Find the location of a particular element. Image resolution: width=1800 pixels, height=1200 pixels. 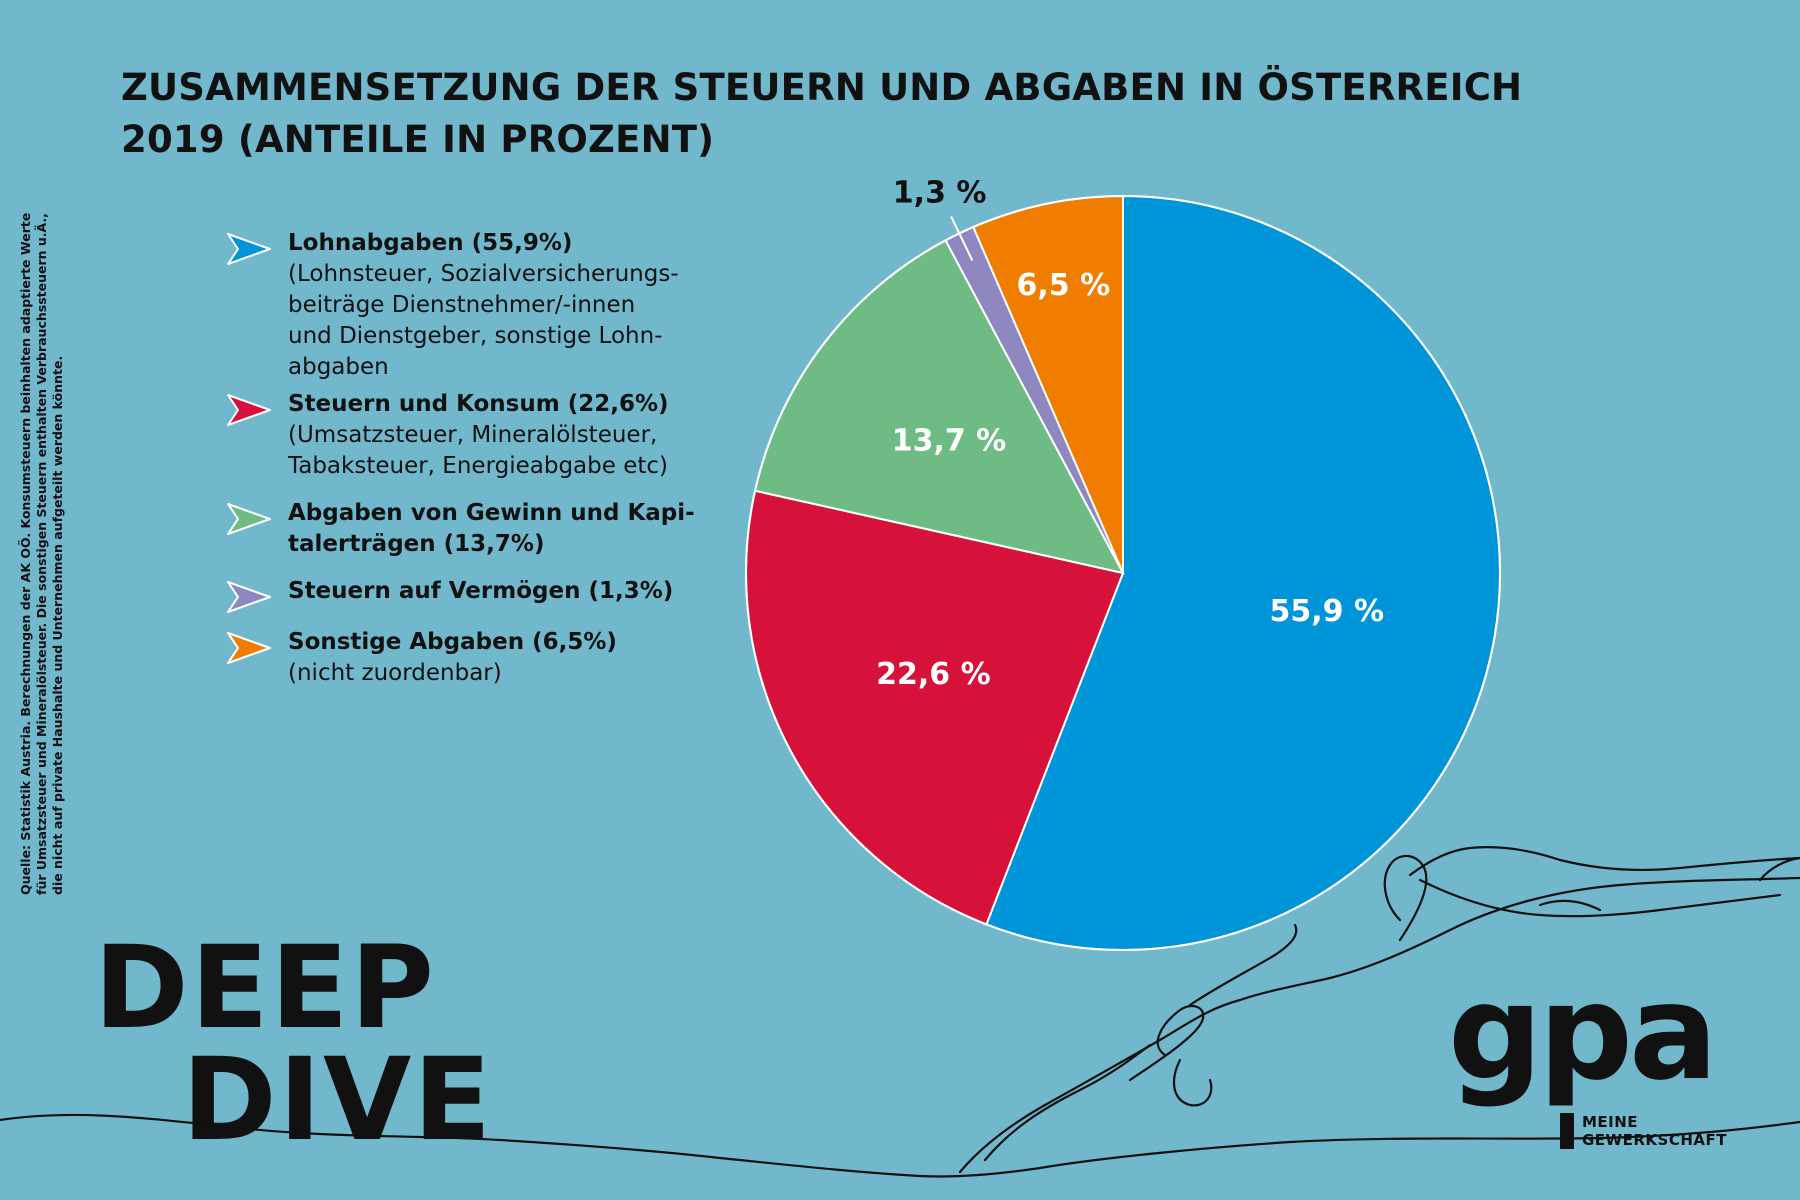

legend-description: (Umsatzsteuer, Mineralölsteuer, is located at coordinates (473, 435).